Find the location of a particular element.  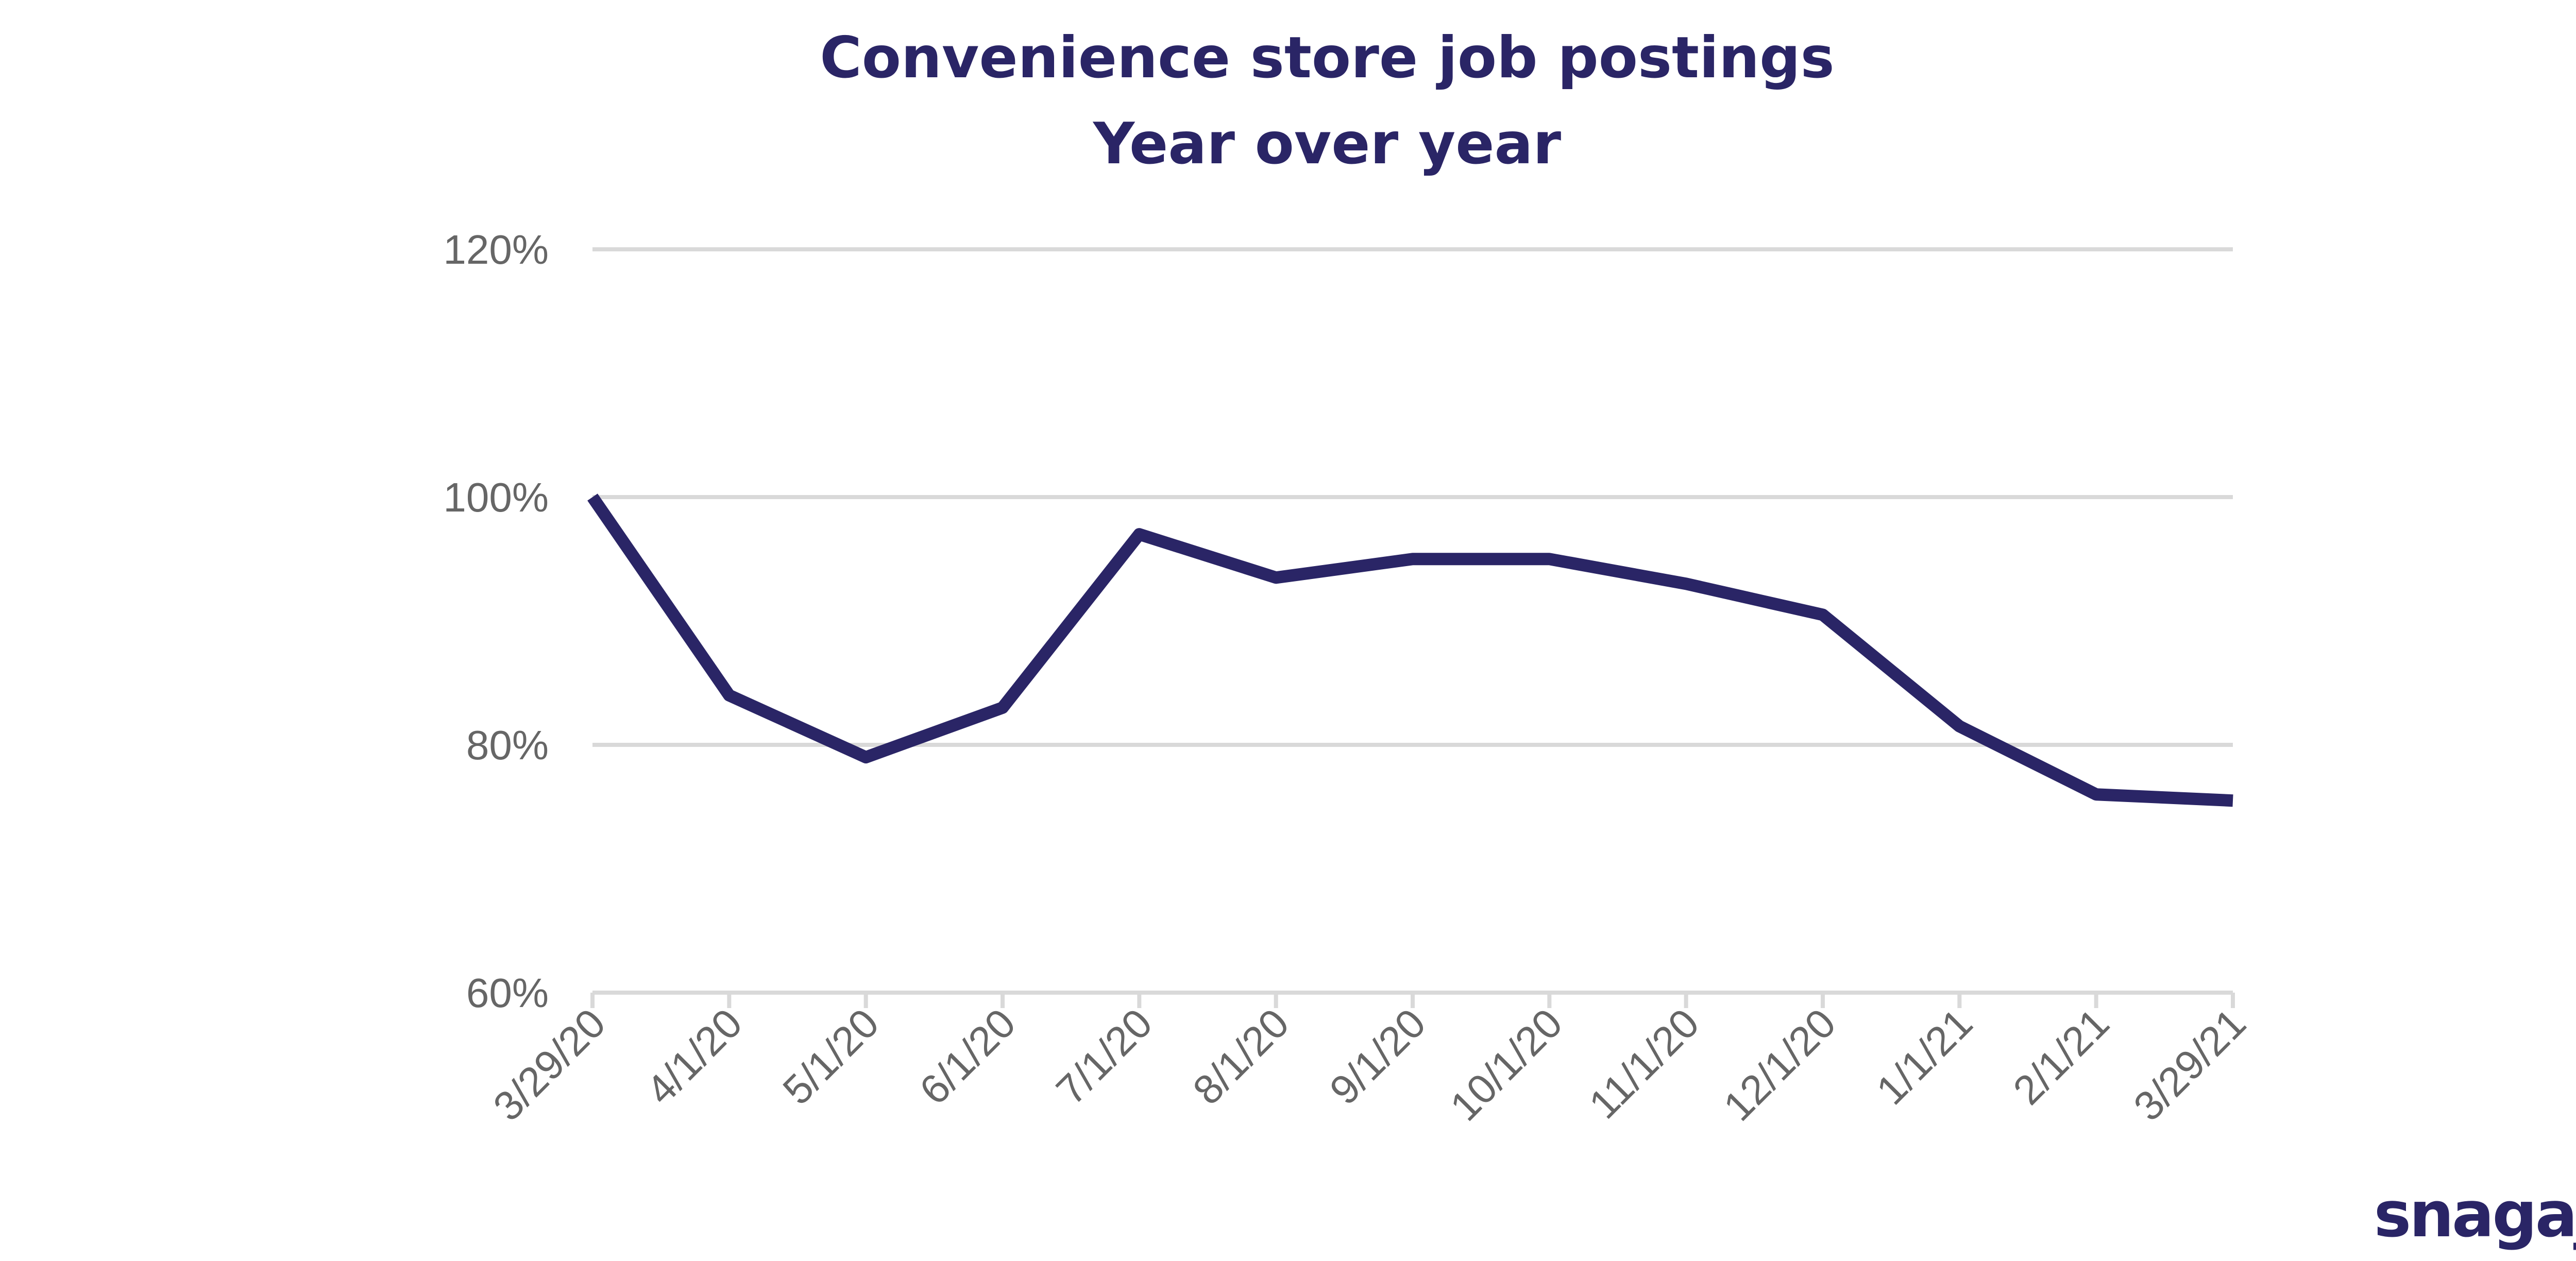

x-tick-label: 1/1/21 is located at coordinates (1925, 1056).